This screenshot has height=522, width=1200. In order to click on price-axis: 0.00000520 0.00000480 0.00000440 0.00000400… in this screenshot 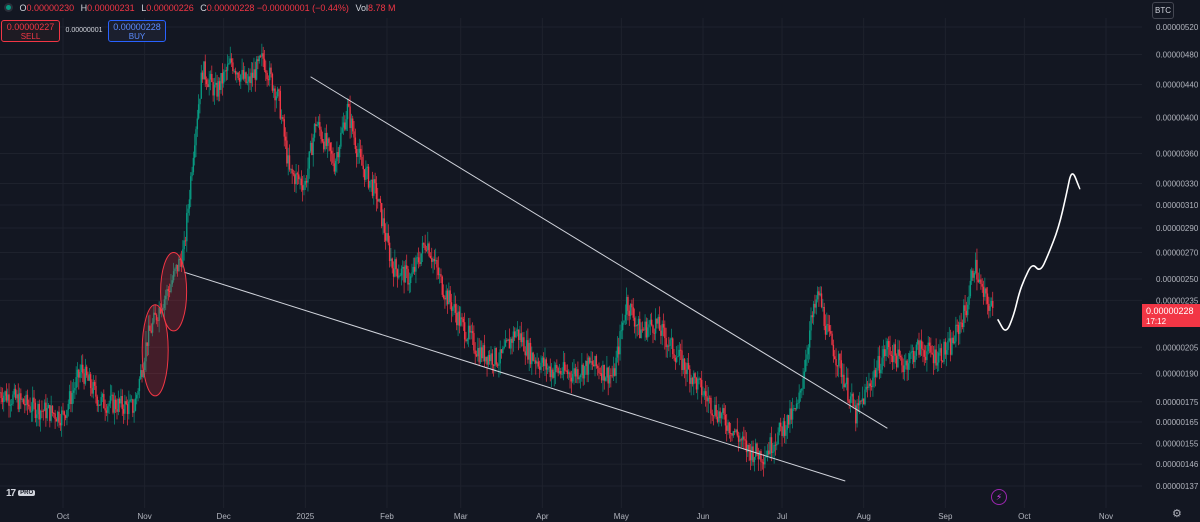, I will do `click(1177, 257)`.